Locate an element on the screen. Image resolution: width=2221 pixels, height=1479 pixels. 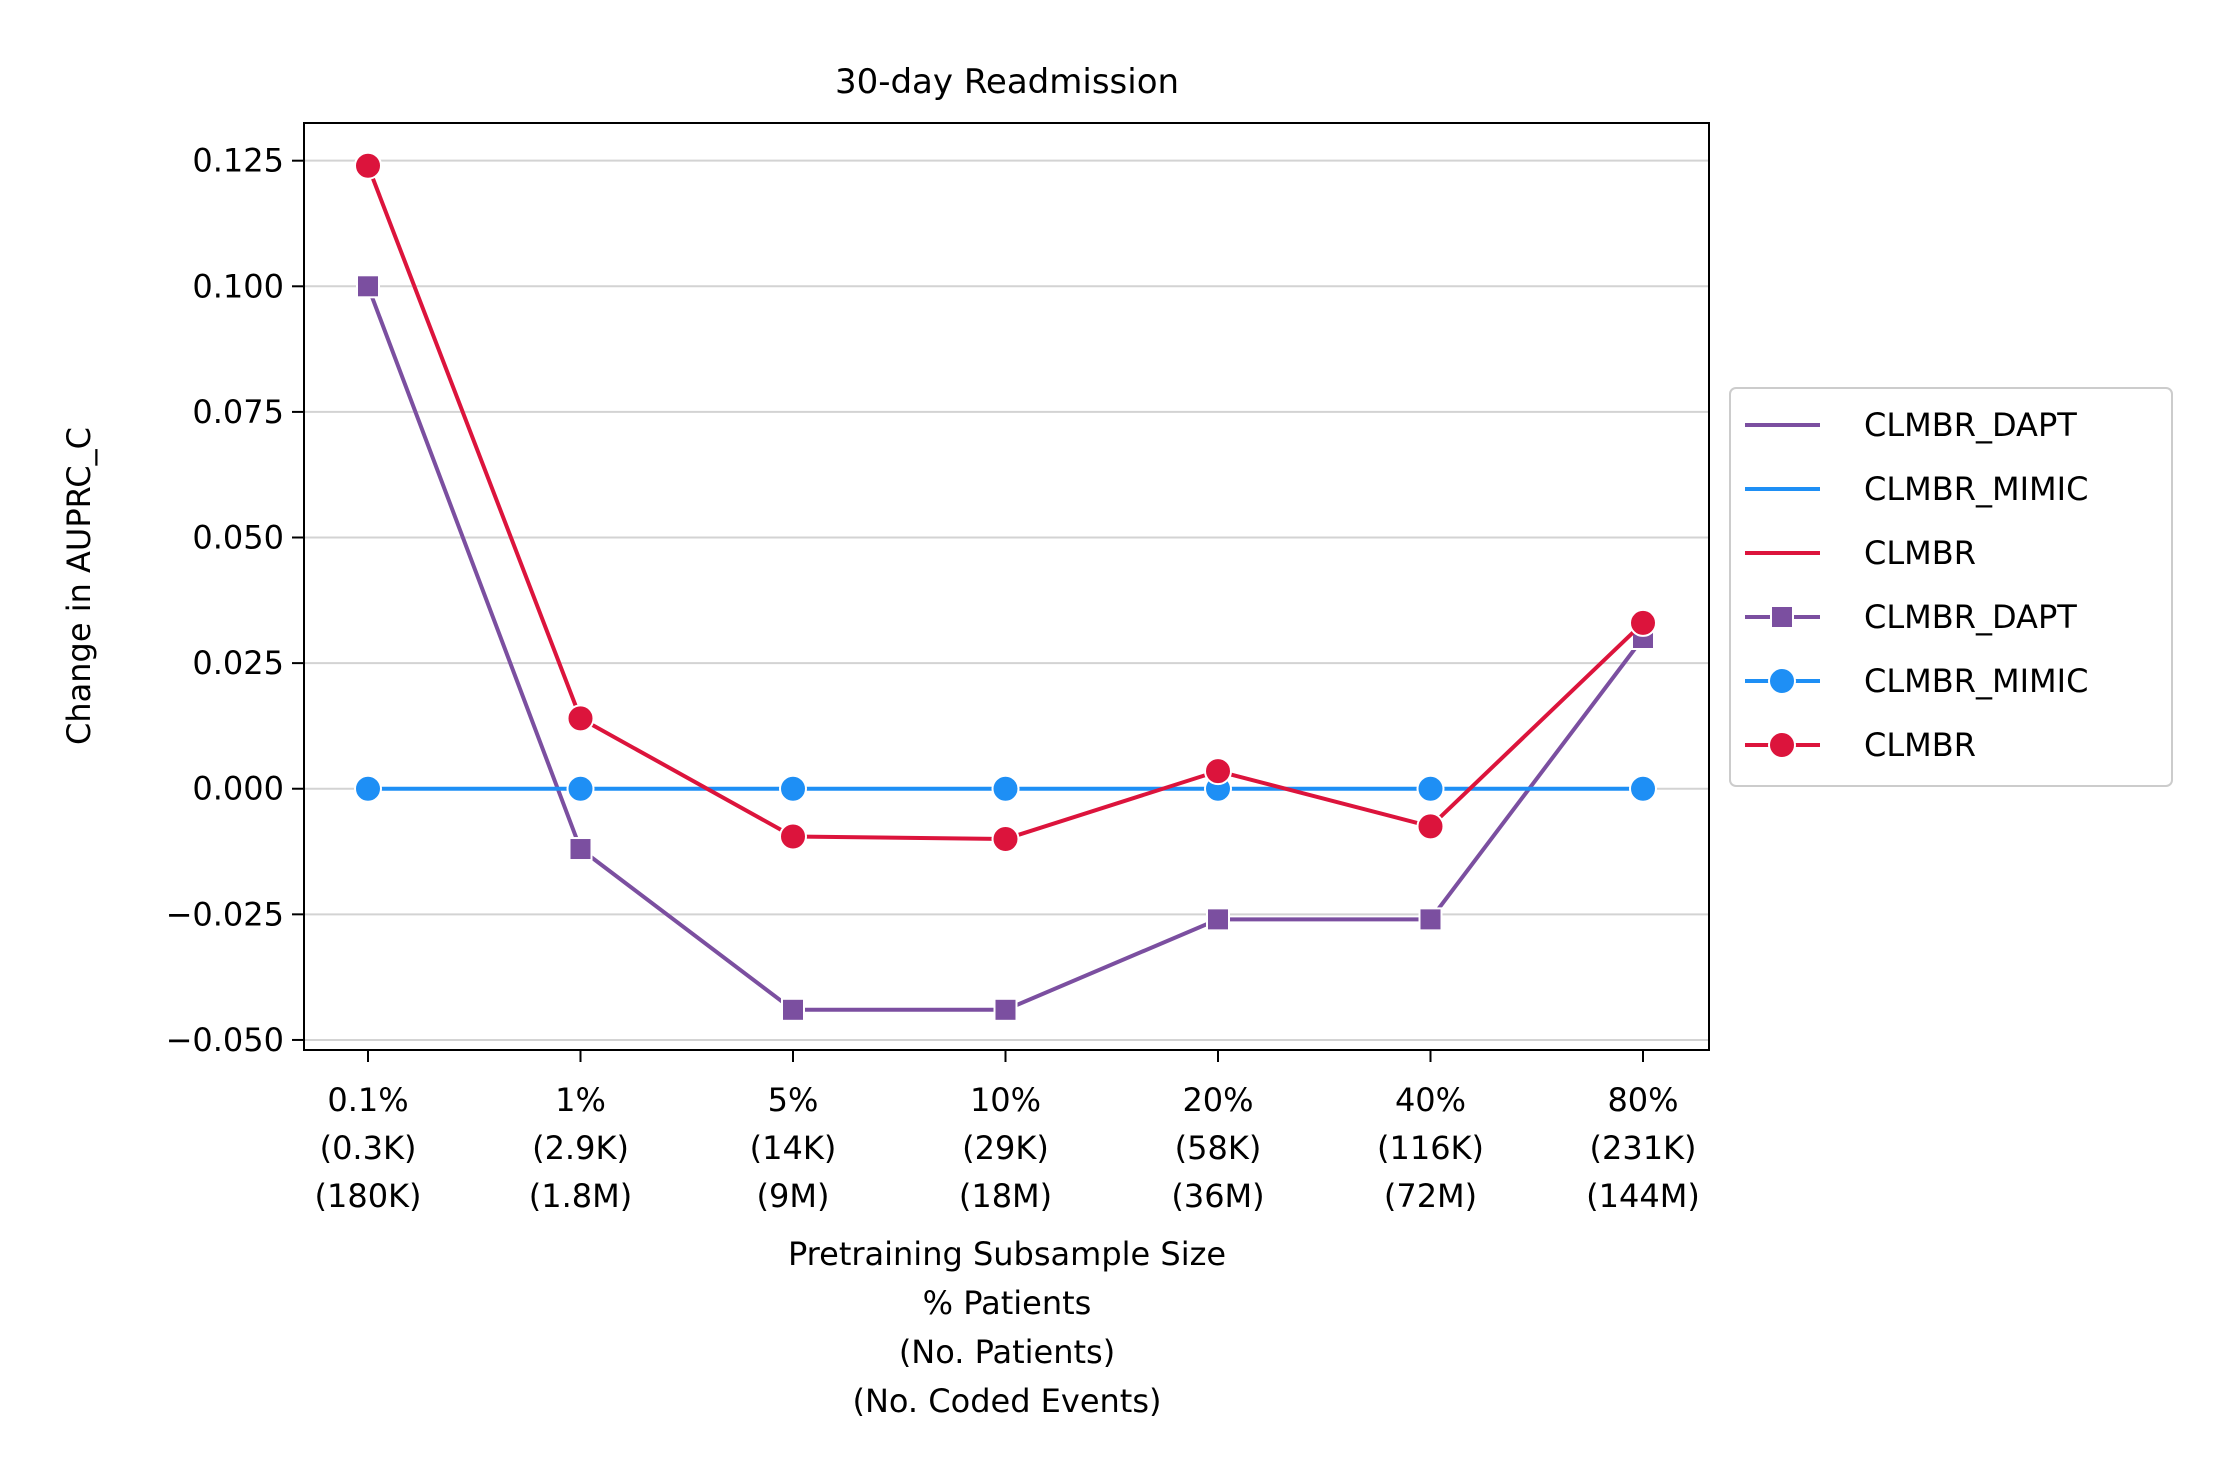
x-tick-label: (0.3K) is located at coordinates (368, 1148).